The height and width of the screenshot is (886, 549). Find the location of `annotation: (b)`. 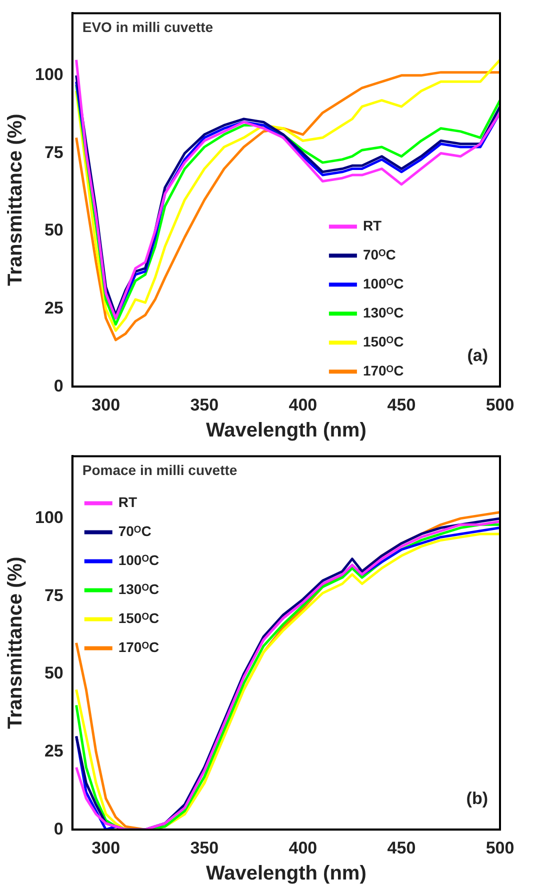

annotation: (b) is located at coordinates (477, 798).